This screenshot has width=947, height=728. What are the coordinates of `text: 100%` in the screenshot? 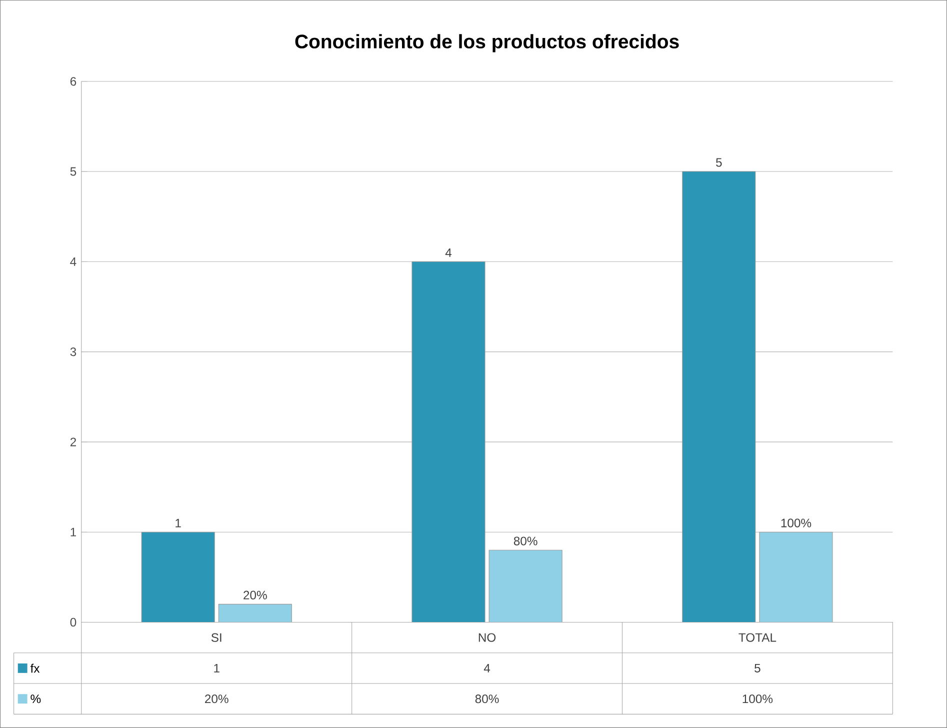 It's located at (796, 523).